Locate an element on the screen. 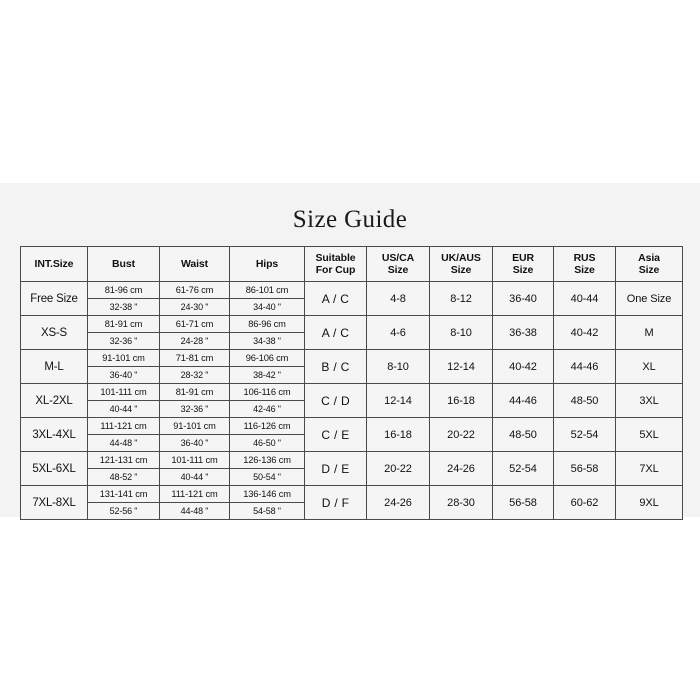  cell-hips-in: 50-54 " is located at coordinates (267, 477).